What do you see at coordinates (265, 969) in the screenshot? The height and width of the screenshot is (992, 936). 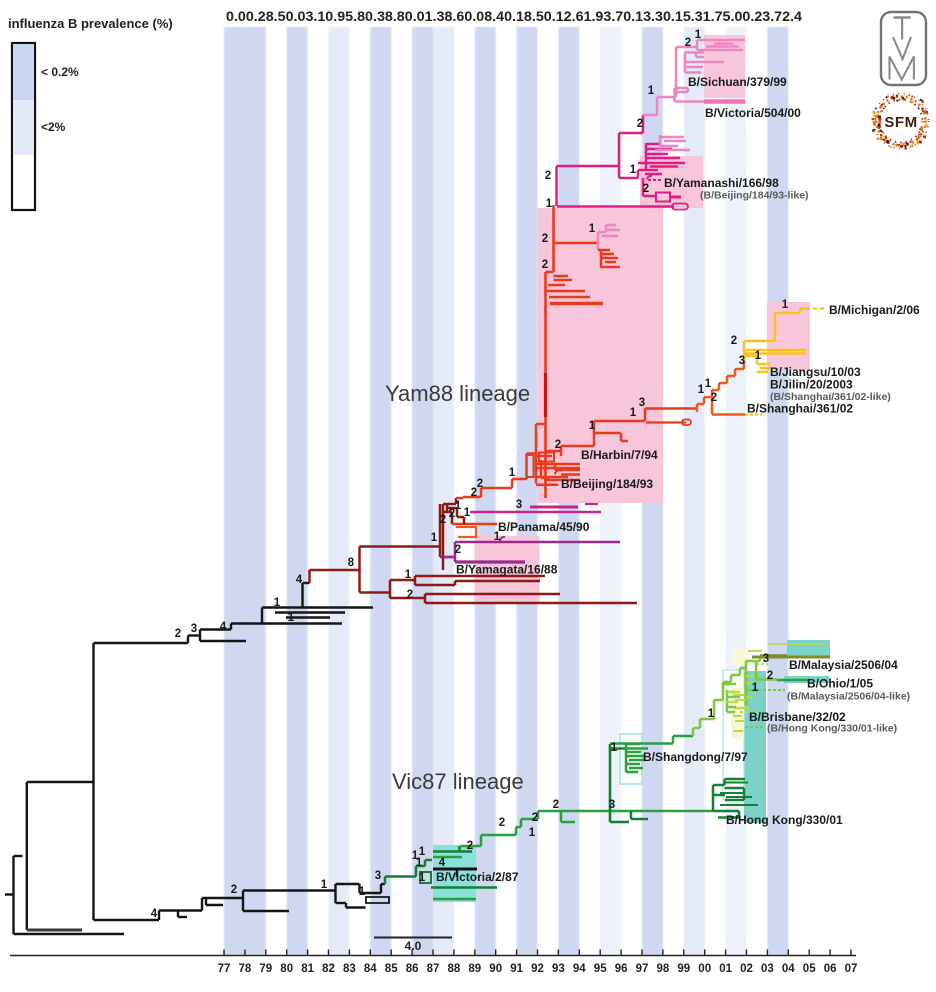 I see `svg-text: 79` at bounding box center [265, 969].